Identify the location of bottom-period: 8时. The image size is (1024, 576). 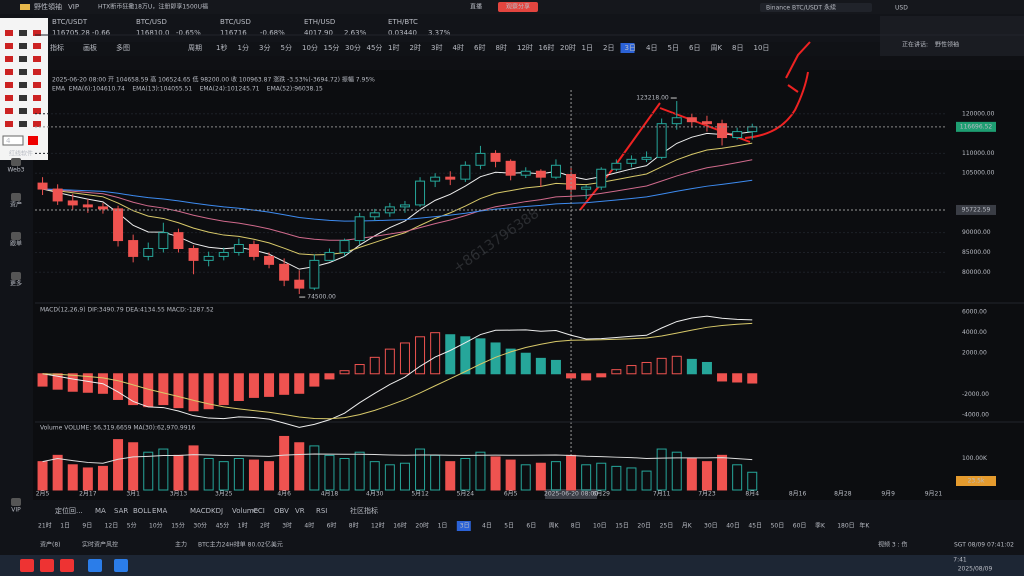
(354, 526).